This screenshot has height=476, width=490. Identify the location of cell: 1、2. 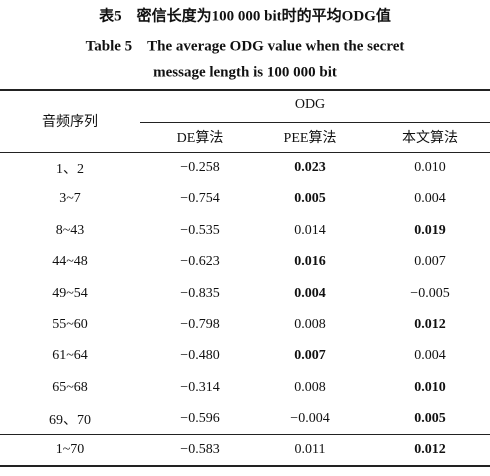
(70, 169).